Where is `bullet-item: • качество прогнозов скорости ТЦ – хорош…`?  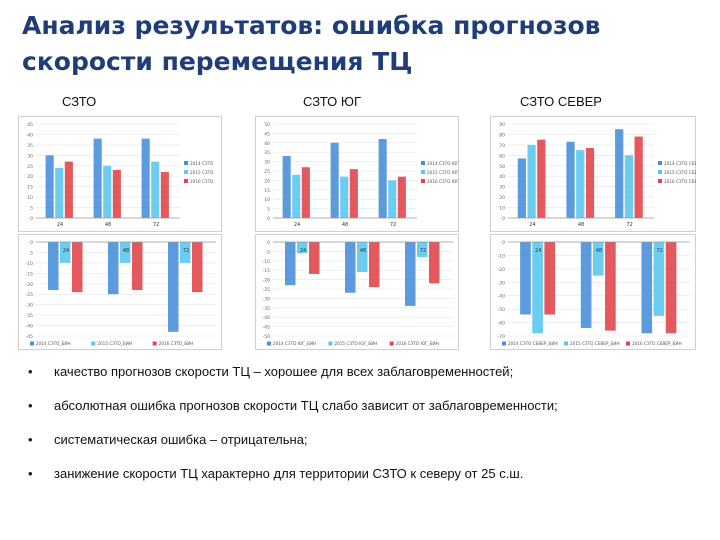 bullet-item: • качество прогнозов скорости ТЦ – хорош… is located at coordinates (368, 379).